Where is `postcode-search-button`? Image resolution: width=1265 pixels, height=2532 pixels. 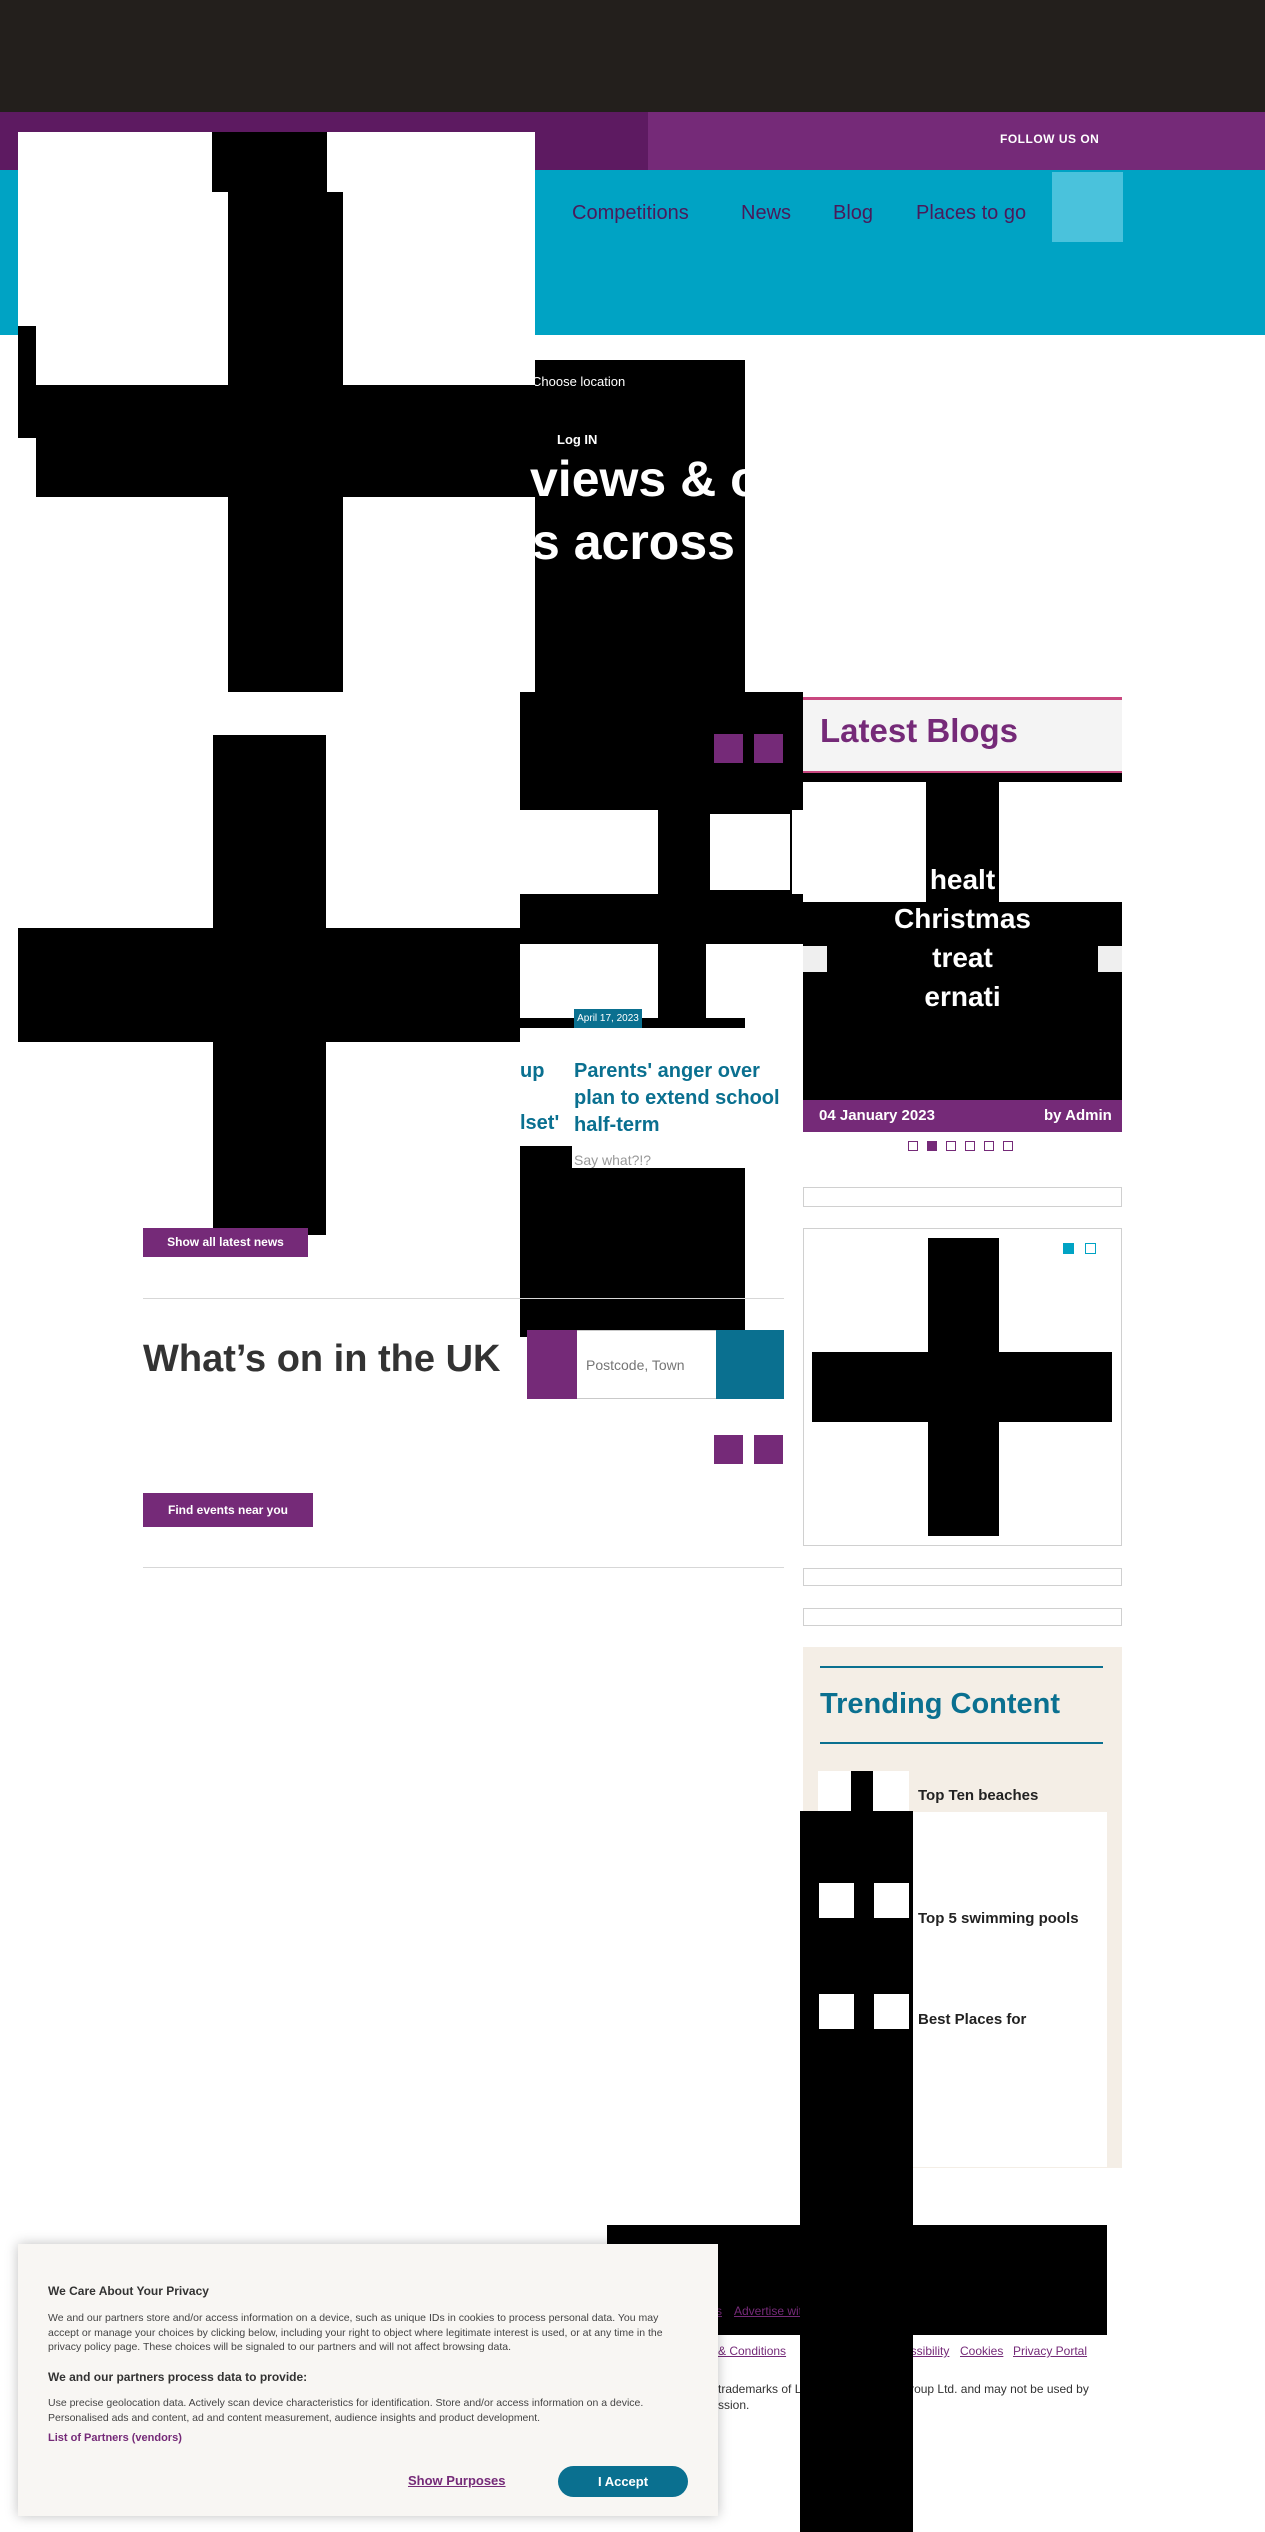 postcode-search-button is located at coordinates (750, 1364).